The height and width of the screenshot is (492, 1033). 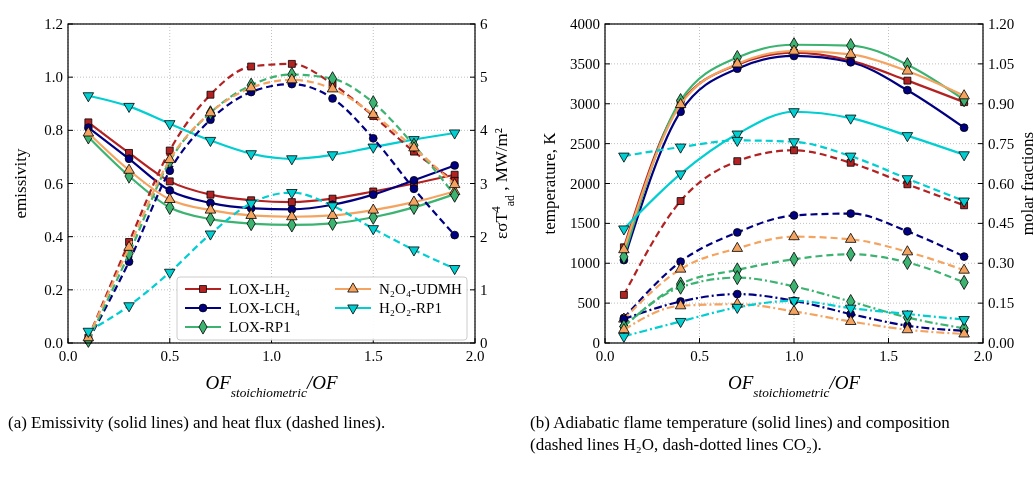 What do you see at coordinates (1001, 103) in the screenshot?
I see `y2-tick-label: 0.90` at bounding box center [1001, 103].